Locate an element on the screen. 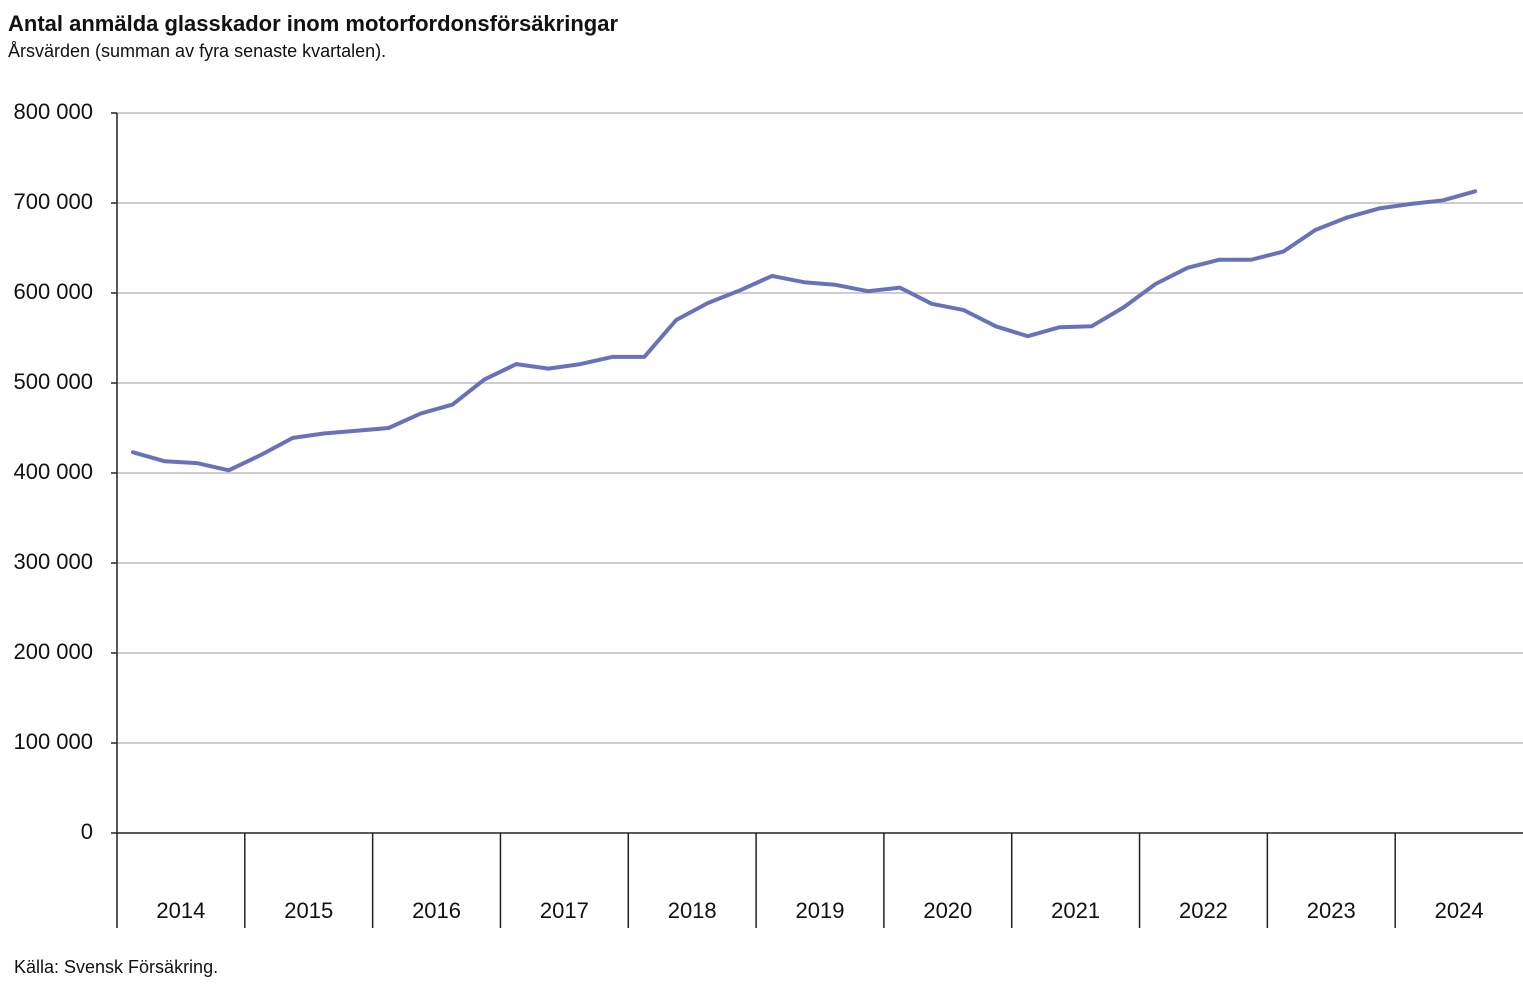 The height and width of the screenshot is (992, 1523). y-tick-label: 400 000 is located at coordinates (53, 471).